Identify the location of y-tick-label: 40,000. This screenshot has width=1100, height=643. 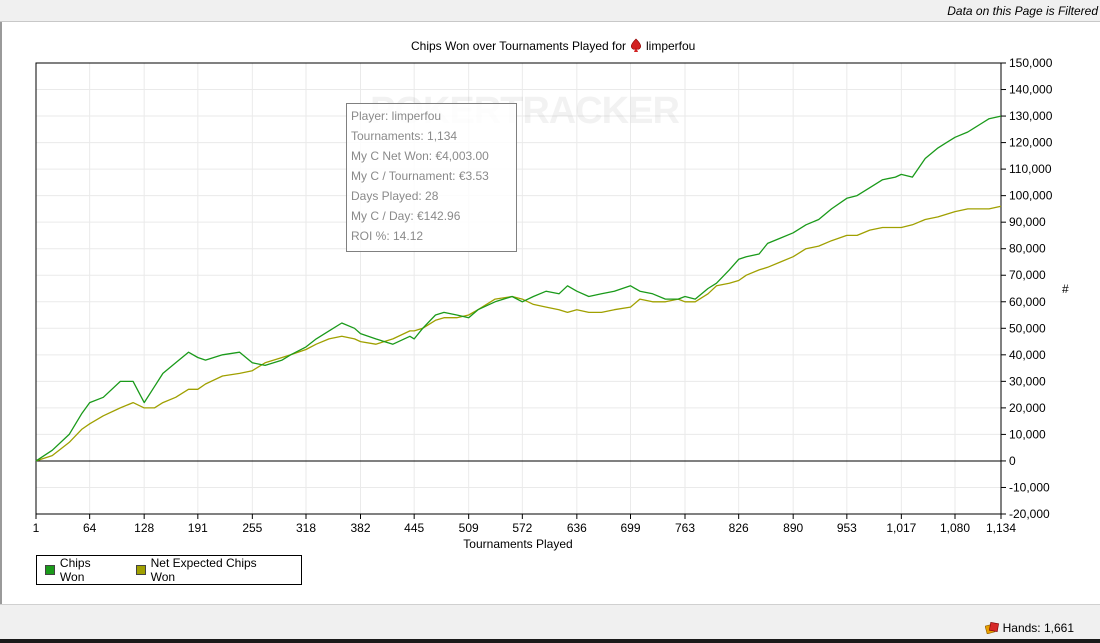
(1027, 355).